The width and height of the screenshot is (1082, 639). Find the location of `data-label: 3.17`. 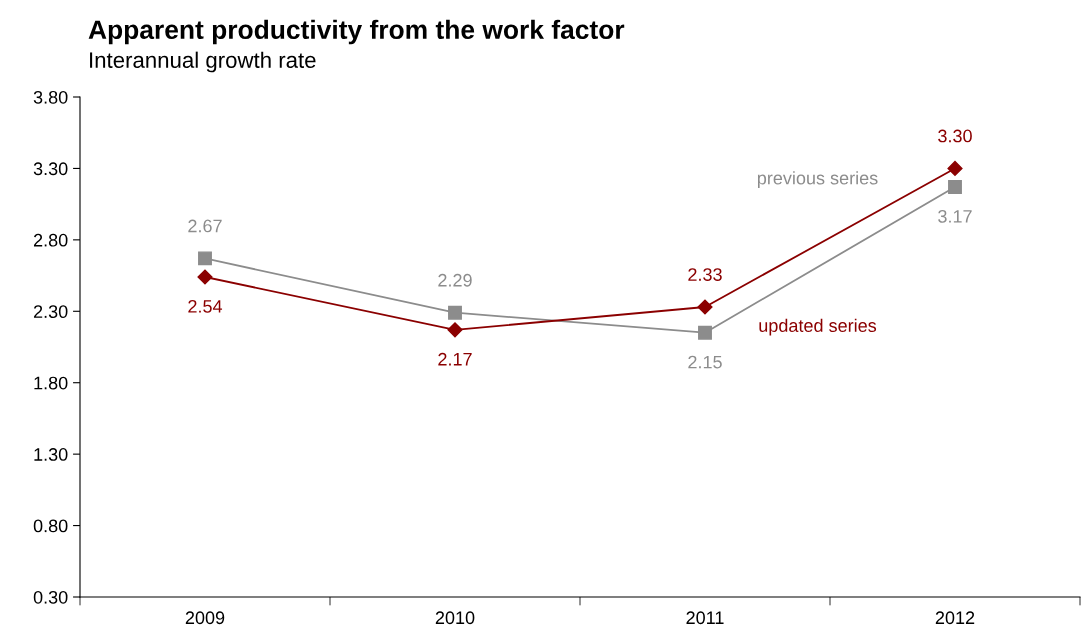

data-label: 3.17 is located at coordinates (955, 216).